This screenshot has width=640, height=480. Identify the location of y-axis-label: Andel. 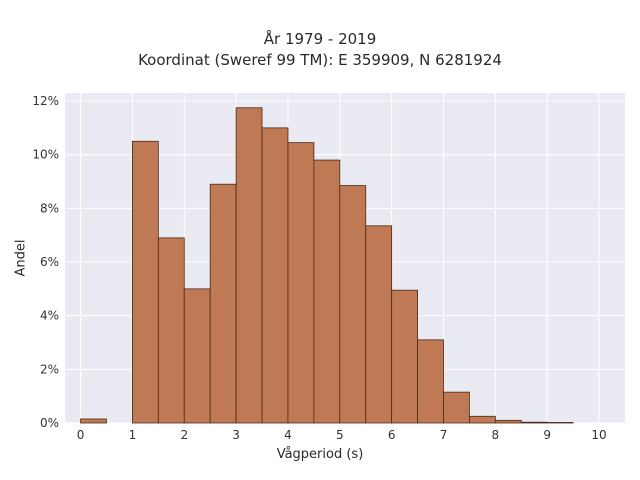
(21, 258).